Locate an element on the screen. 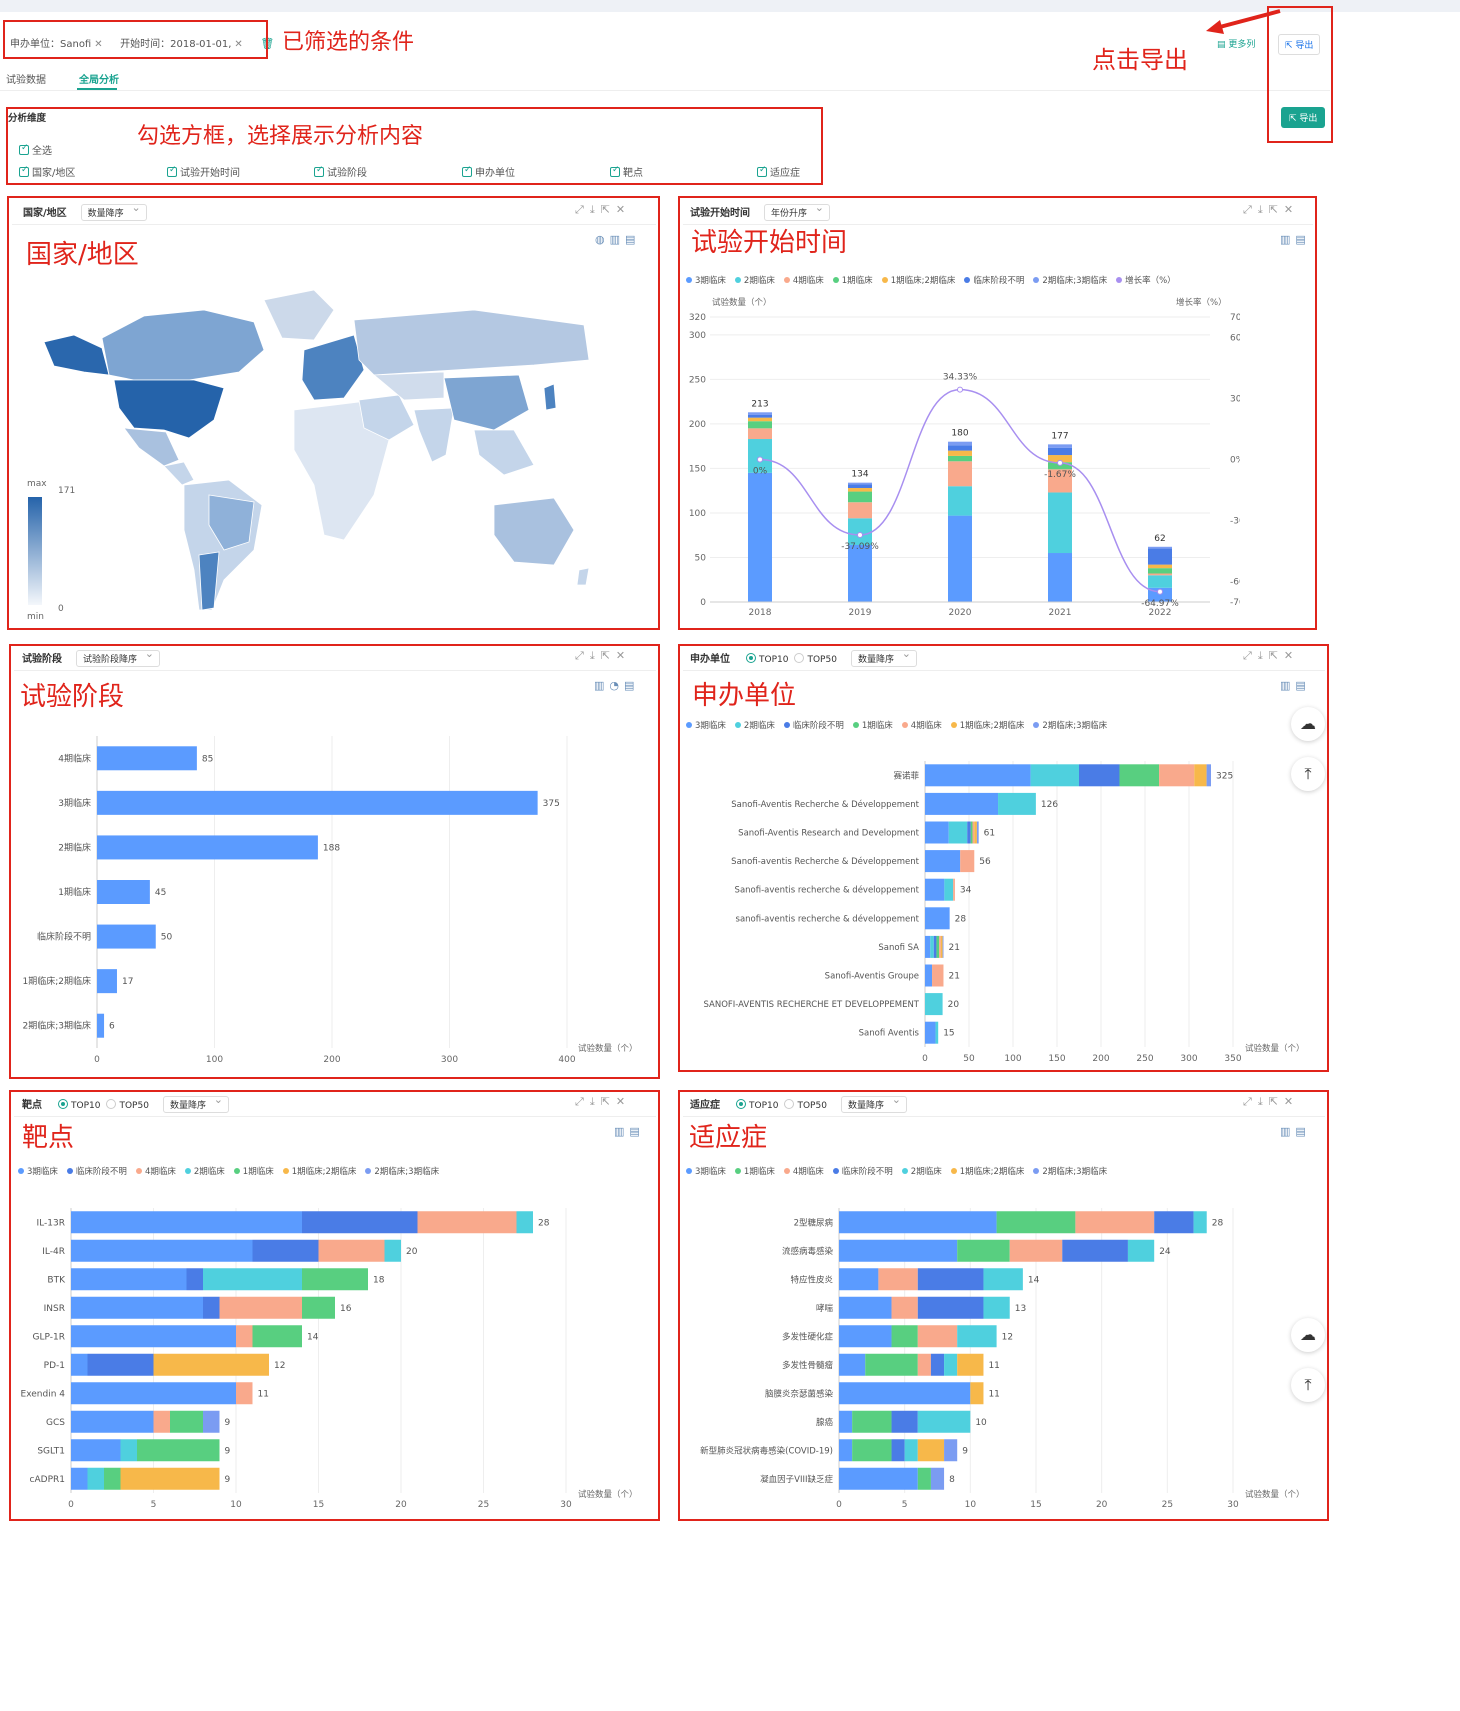  sponsor-sort-select: 数量降序 is located at coordinates (883, 657).